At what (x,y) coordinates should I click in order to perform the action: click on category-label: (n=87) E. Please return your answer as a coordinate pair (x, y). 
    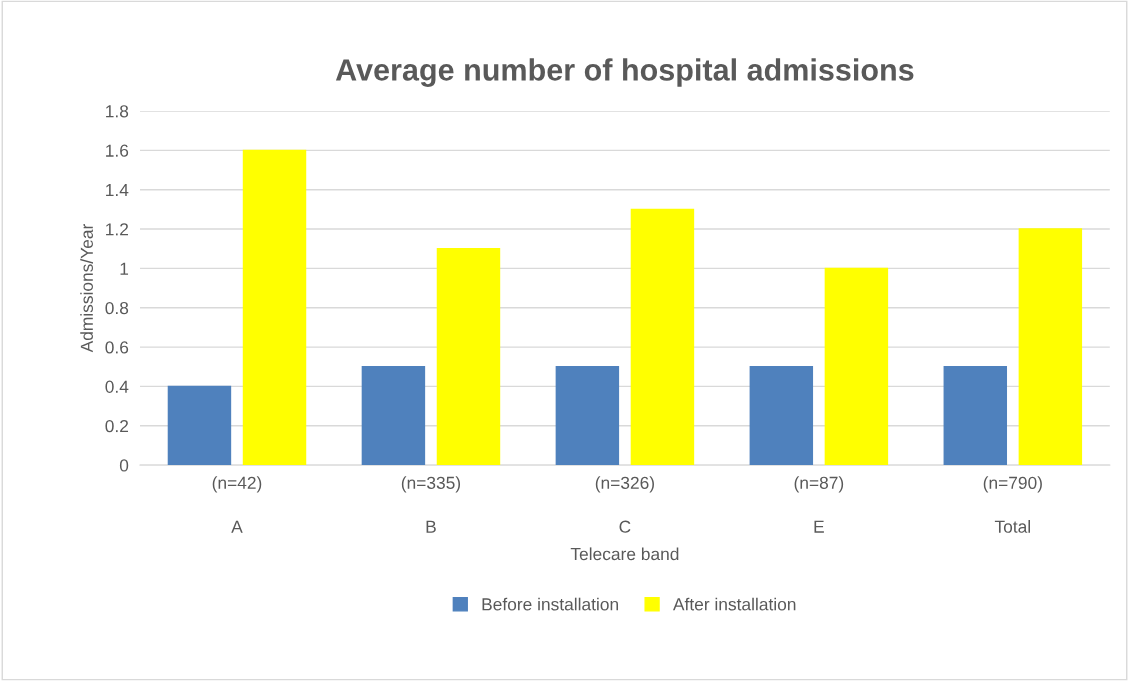
    Looking at the image, I should click on (819, 504).